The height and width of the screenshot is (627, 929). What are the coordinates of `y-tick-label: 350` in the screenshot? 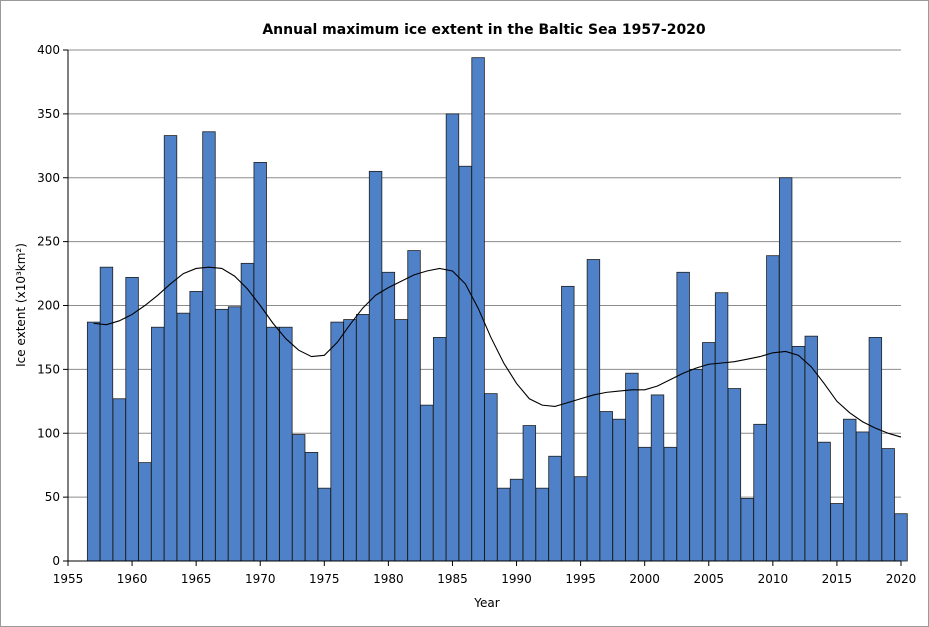 It's located at (48, 114).